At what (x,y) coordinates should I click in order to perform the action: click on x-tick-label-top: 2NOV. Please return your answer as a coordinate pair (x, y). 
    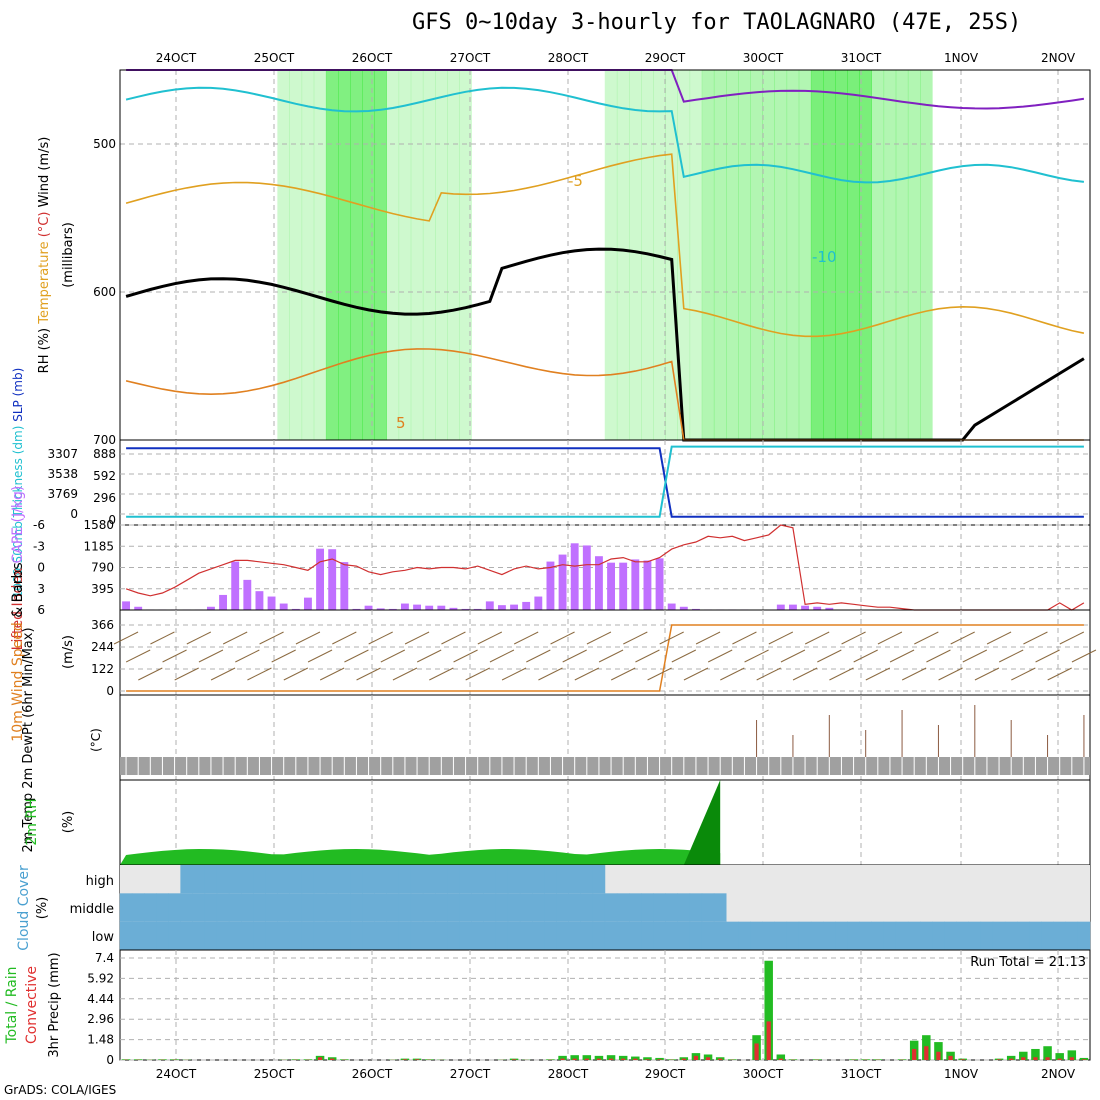
    Looking at the image, I should click on (1058, 58).